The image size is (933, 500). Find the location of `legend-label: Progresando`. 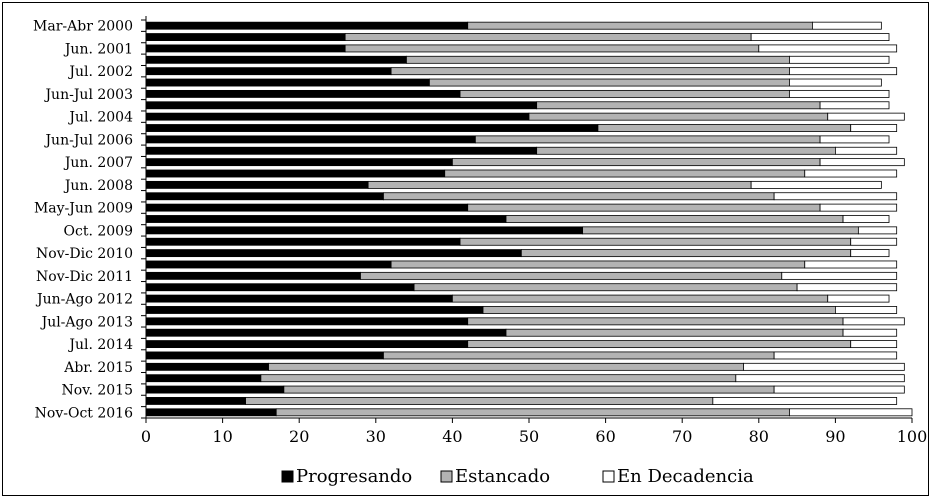

legend-label: Progresando is located at coordinates (354, 476).